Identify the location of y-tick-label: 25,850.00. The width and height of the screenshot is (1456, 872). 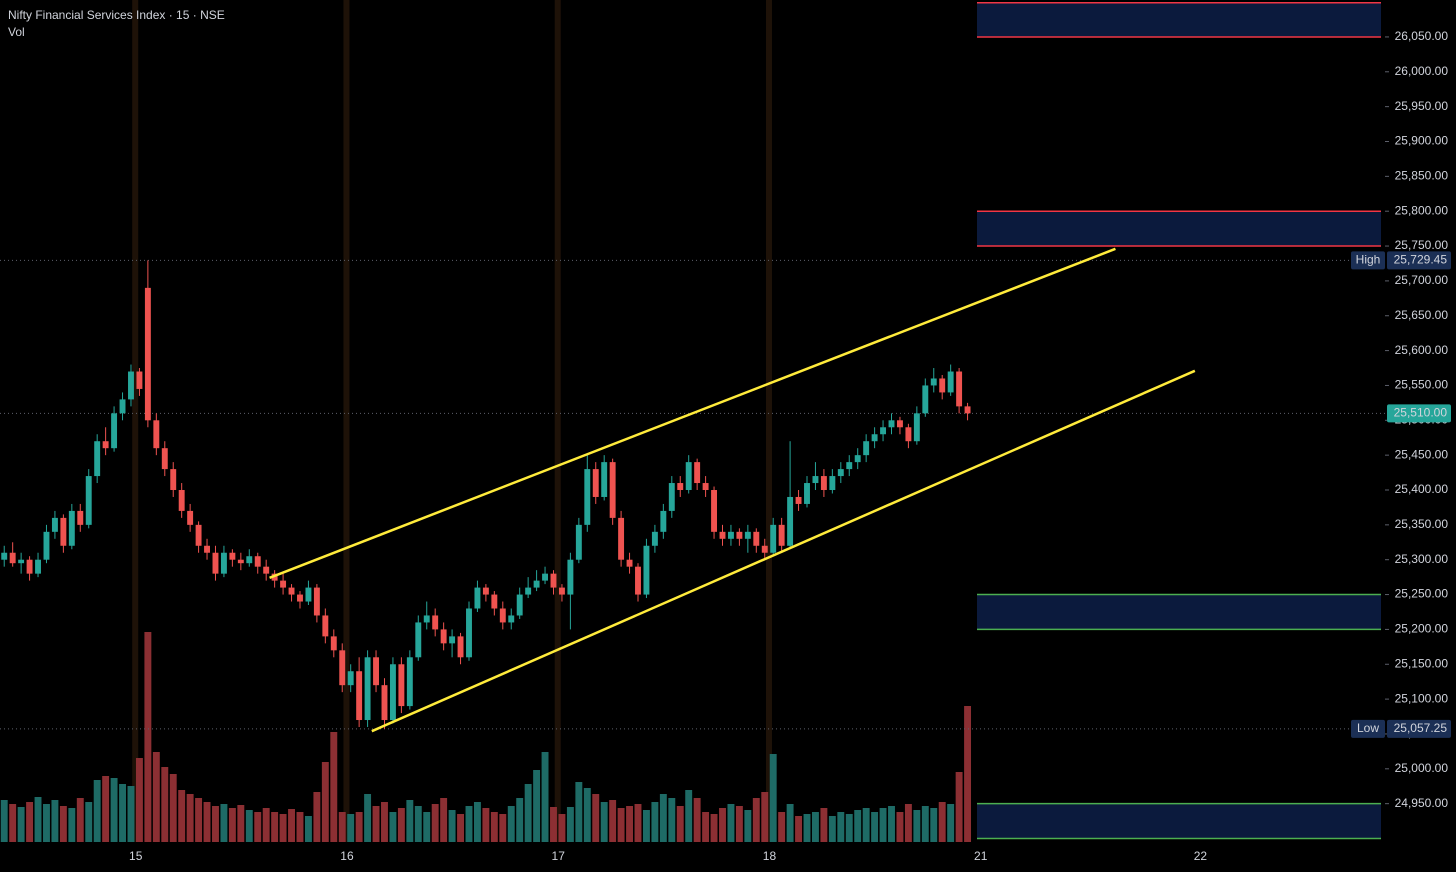
(1422, 176).